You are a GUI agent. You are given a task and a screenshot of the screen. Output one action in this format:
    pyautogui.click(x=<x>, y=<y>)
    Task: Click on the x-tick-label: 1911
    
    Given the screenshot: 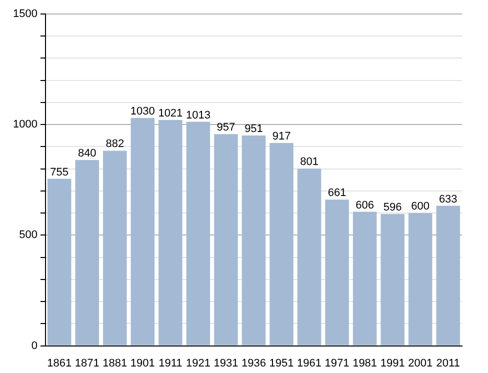 What is the action you would take?
    pyautogui.click(x=170, y=363)
    